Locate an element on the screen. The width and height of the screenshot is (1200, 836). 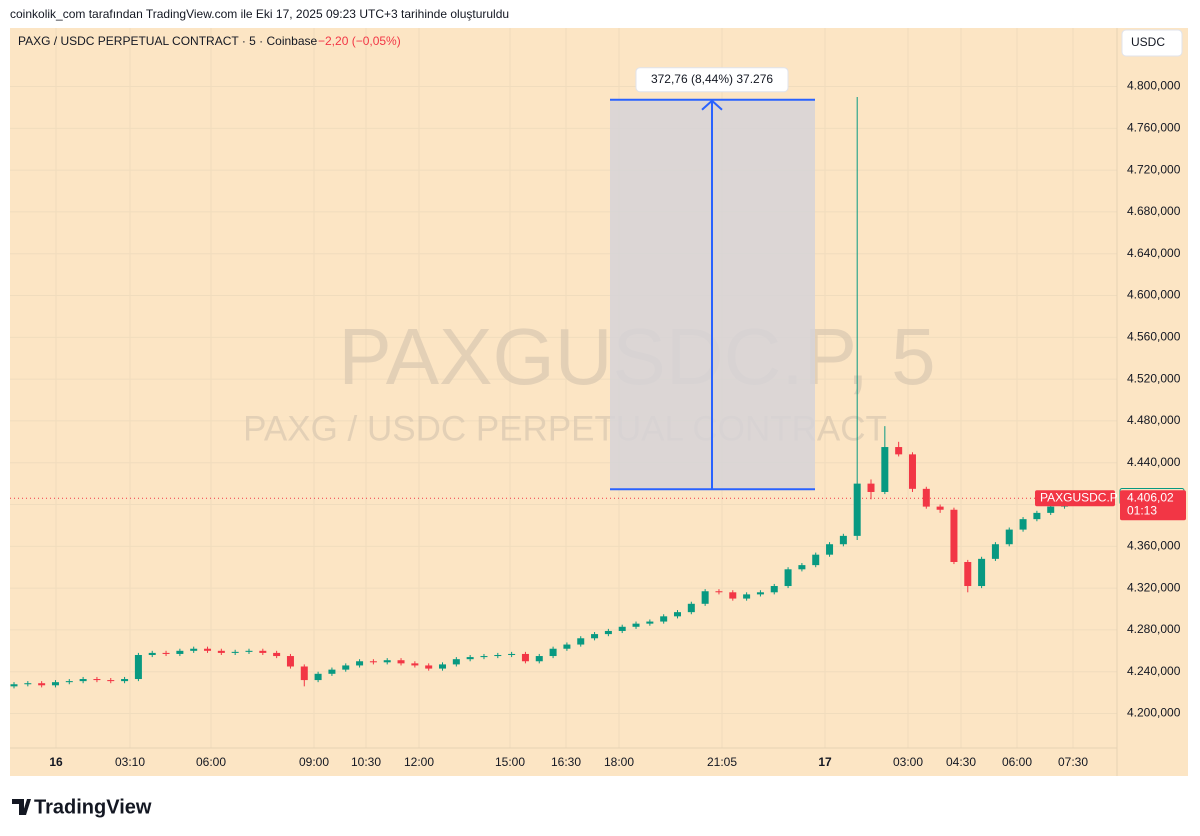
currency-button is located at coordinates (1152, 43).